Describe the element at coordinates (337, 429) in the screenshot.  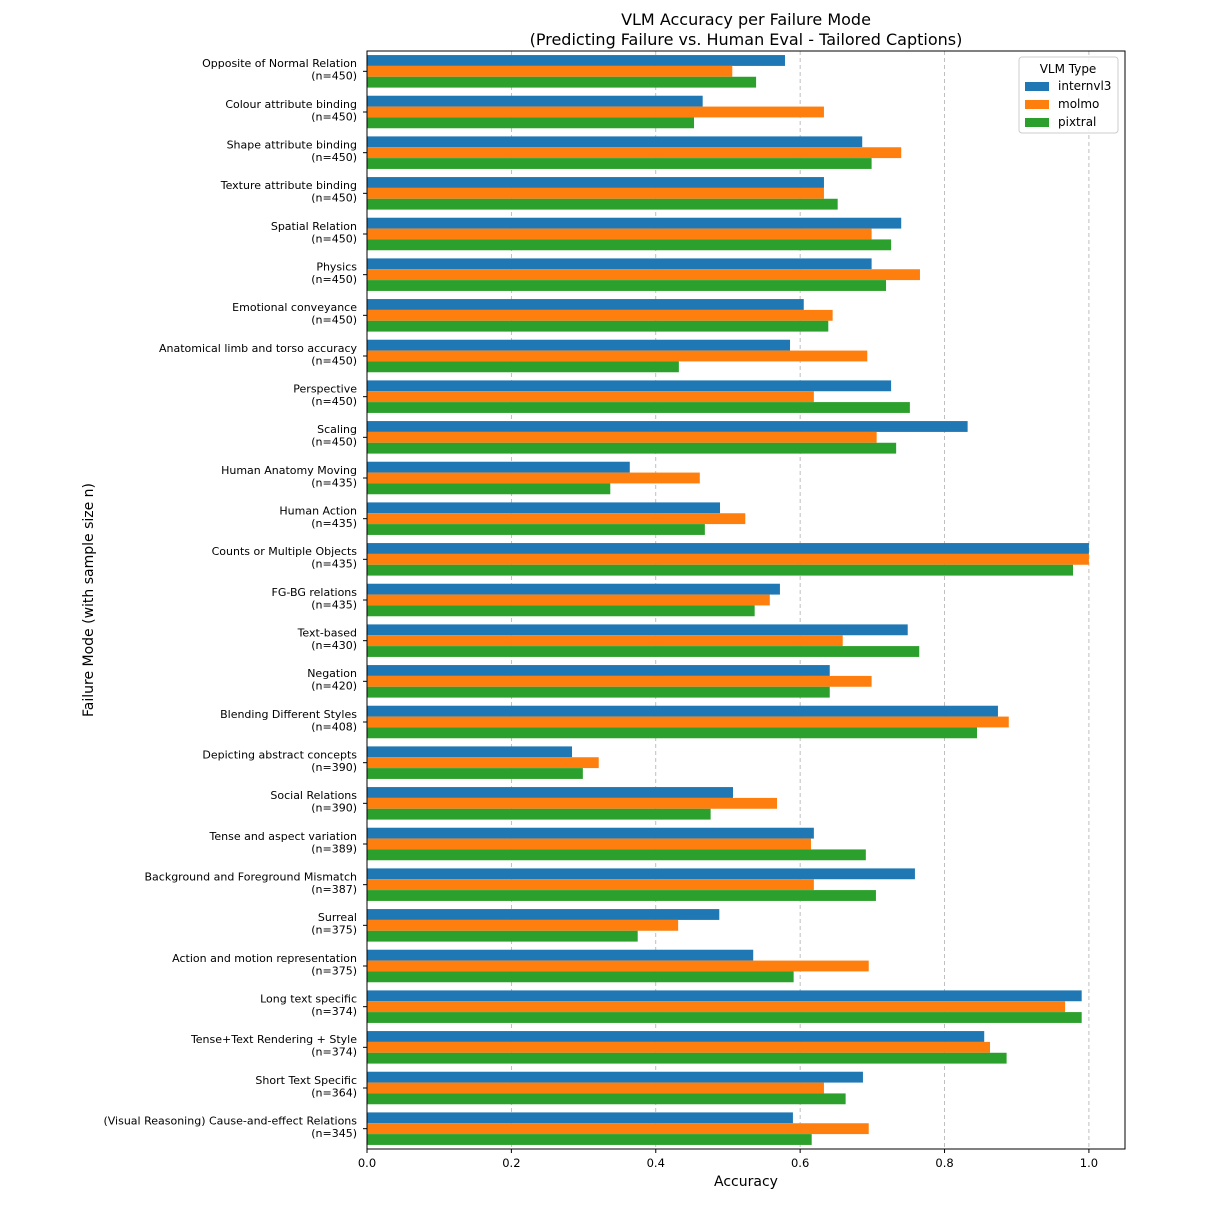
I see `category-label: Scaling` at that location.